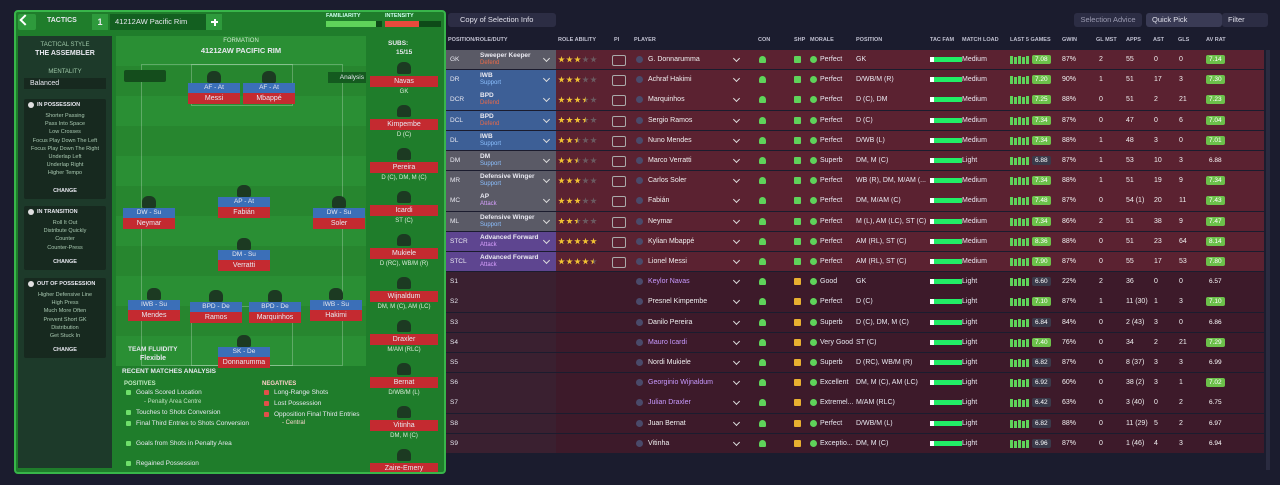 This screenshot has width=1280, height=485. Describe the element at coordinates (275, 317) in the screenshot. I see `player-name: Marquinhos` at that location.